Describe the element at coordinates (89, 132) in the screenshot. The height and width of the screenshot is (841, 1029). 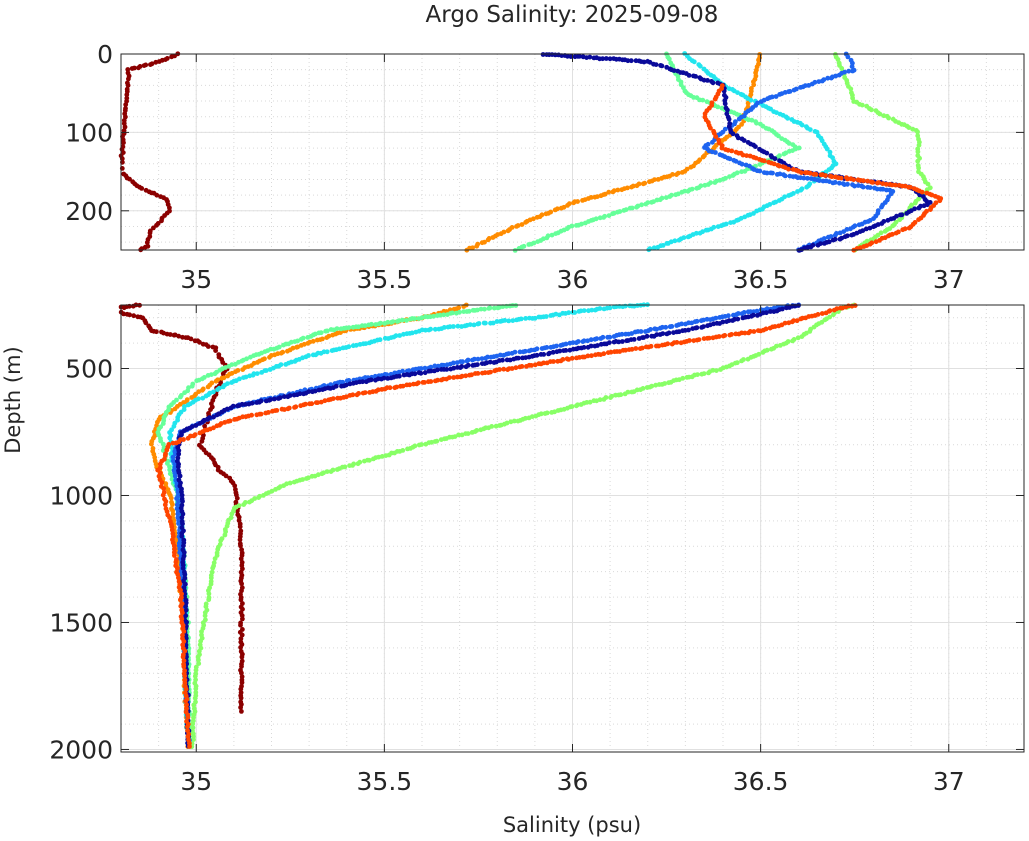
I see `y-tick-label: 100` at that location.